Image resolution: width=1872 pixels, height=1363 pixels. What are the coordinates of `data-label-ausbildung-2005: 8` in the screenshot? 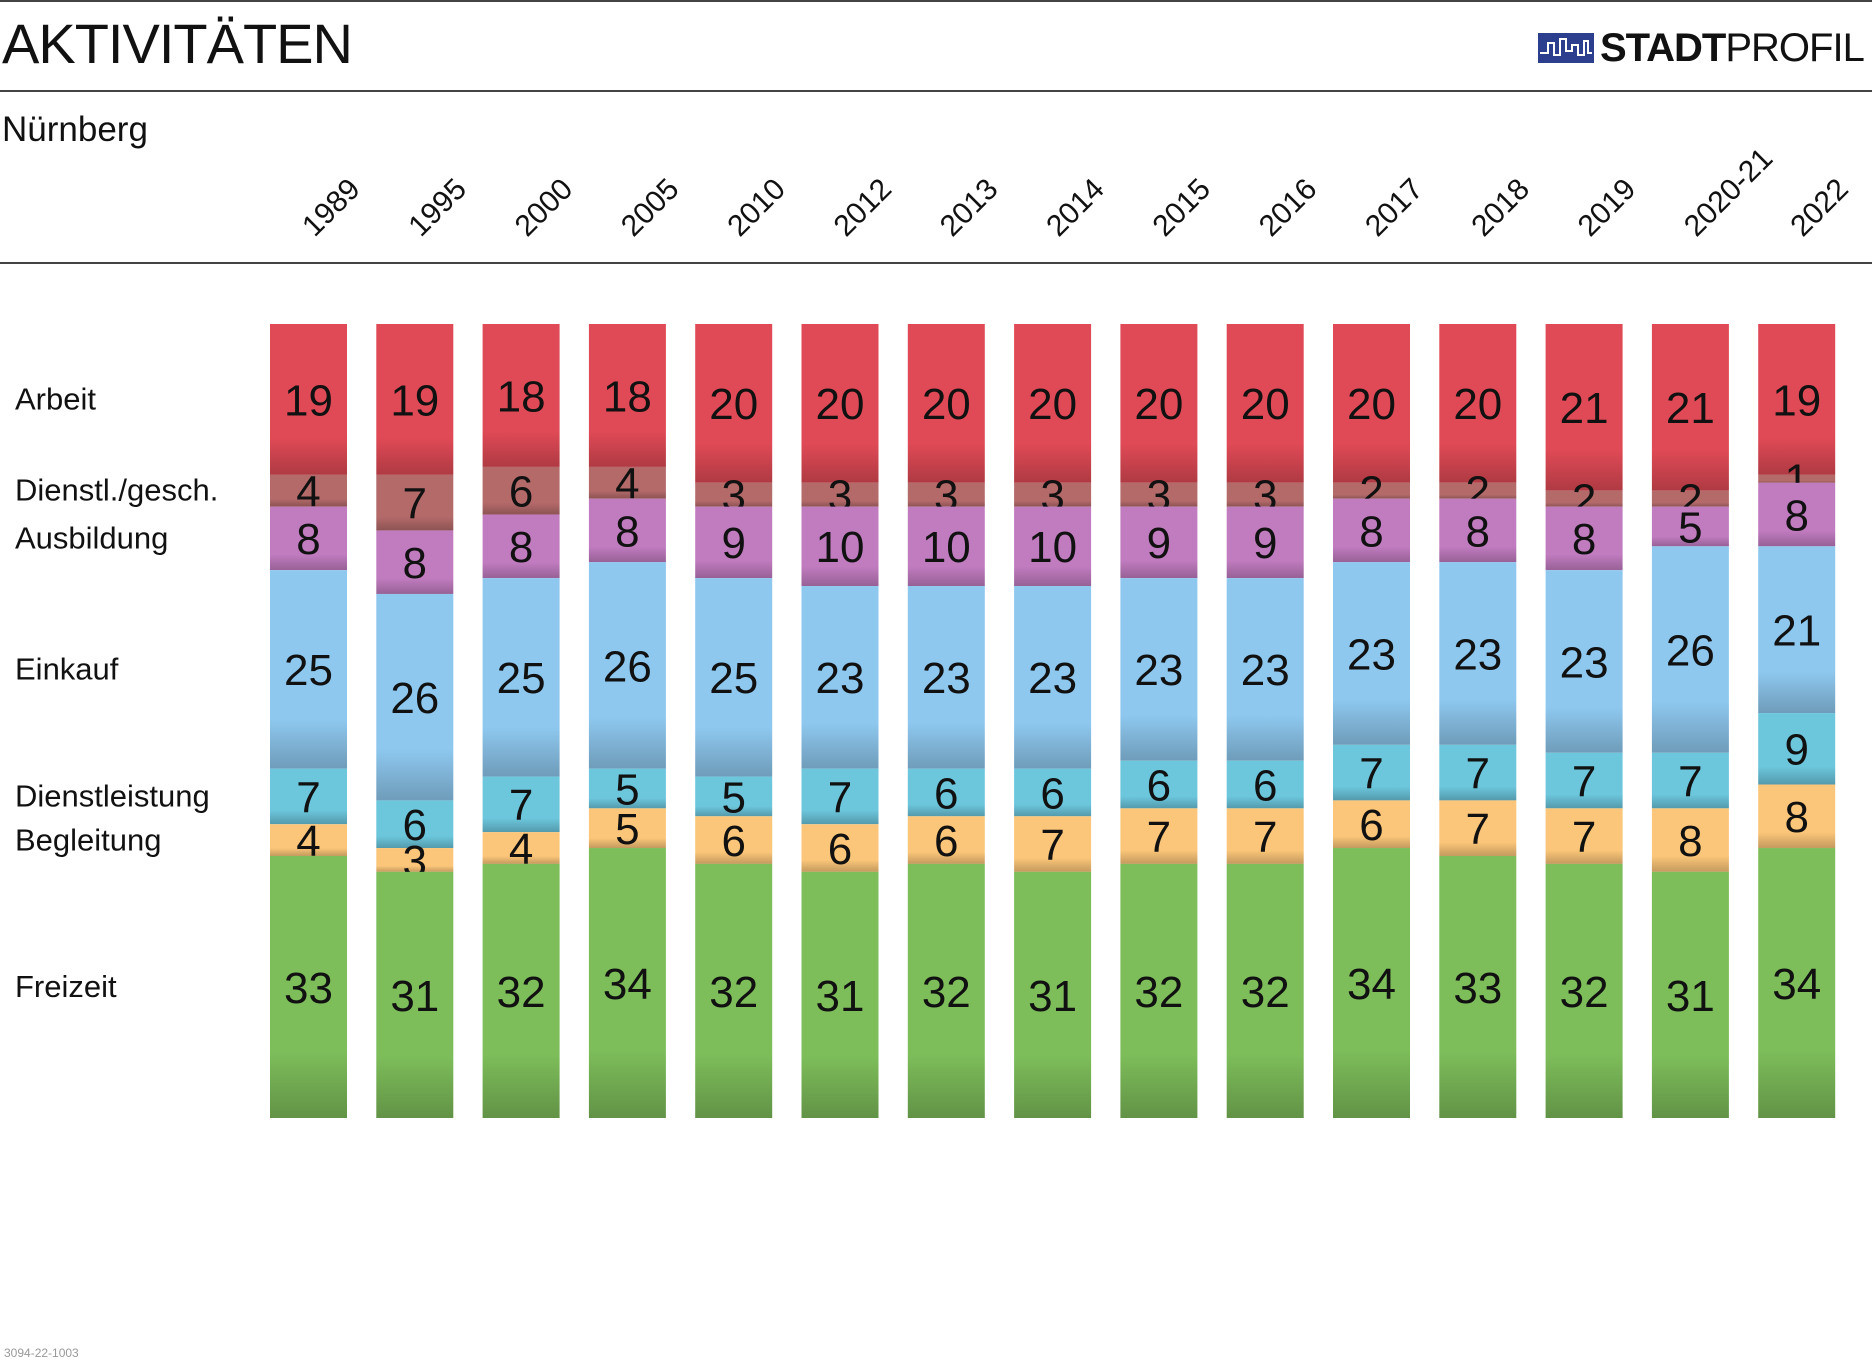 It's located at (627, 531).